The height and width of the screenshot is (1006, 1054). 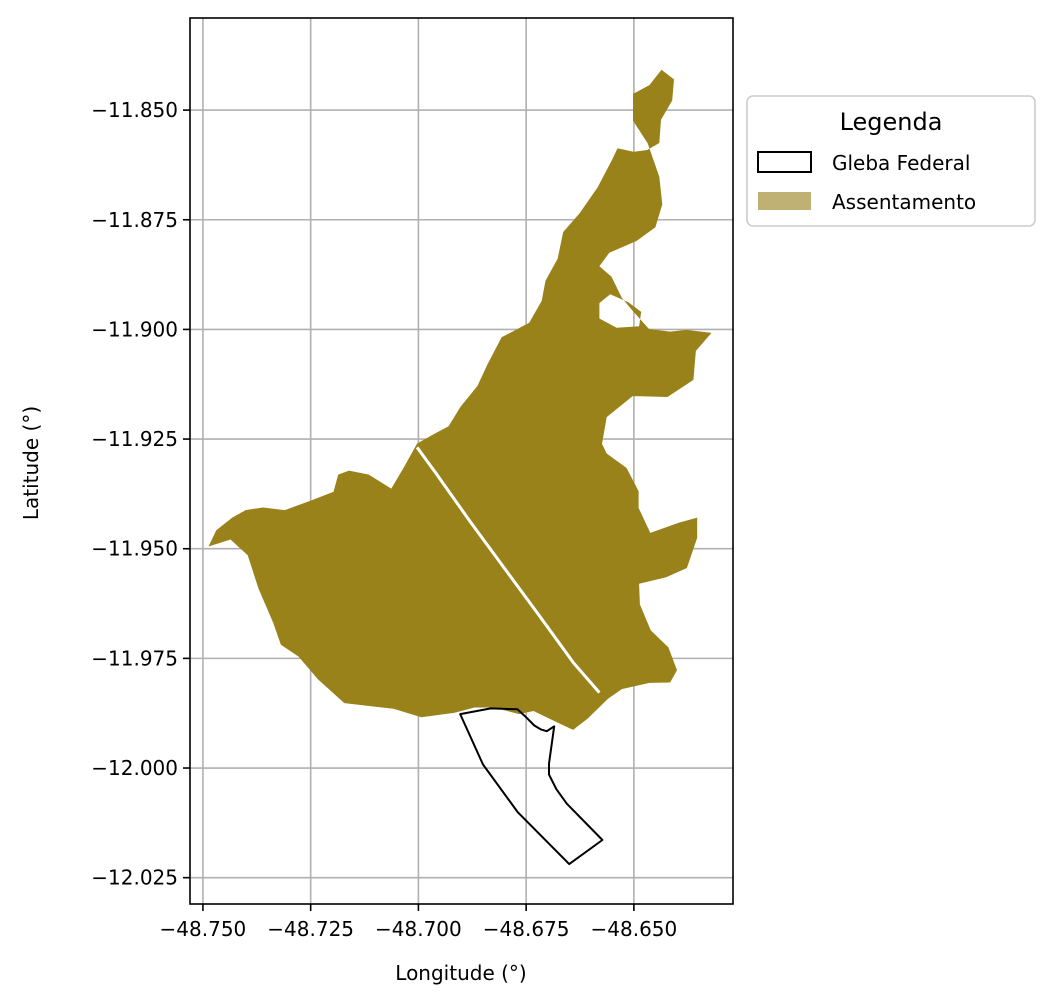 I want to click on y-tick-label-3: −11.925, so click(x=134, y=439).